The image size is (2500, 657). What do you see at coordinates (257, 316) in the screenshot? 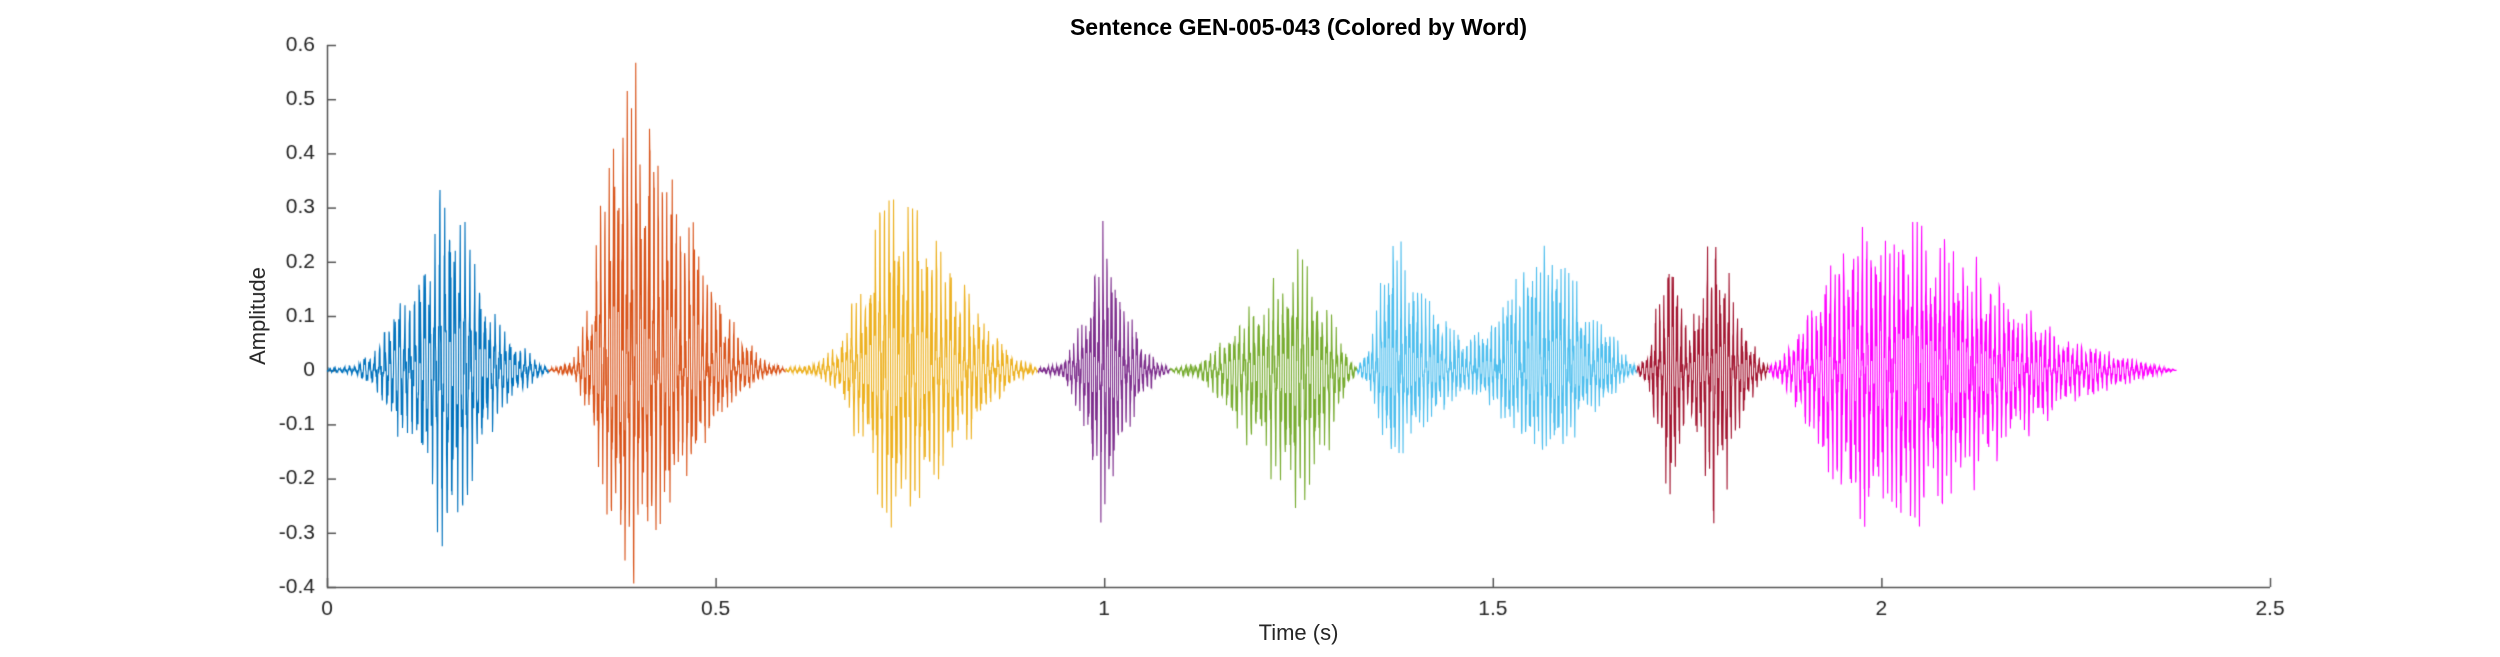
I see `y-axis-label: Amplitude` at bounding box center [257, 316].